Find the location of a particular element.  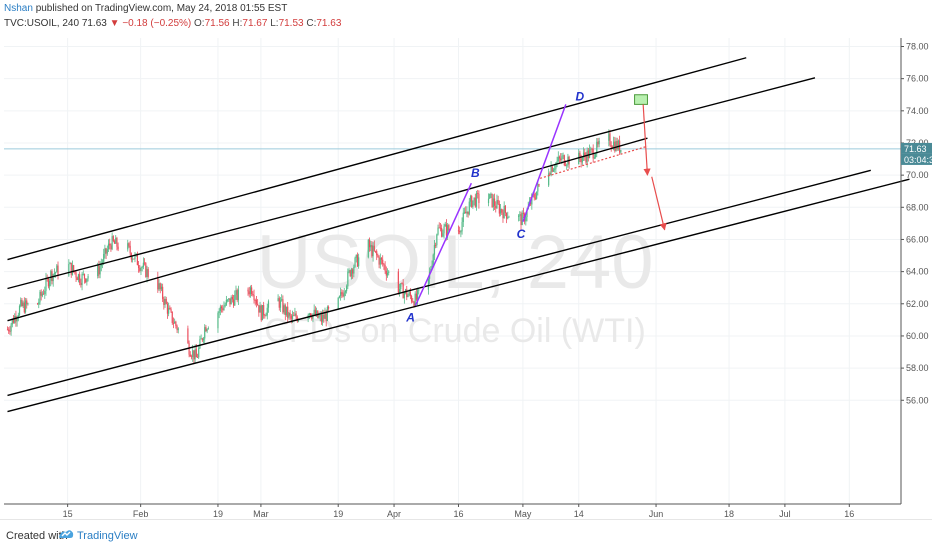

tradingview-link: TradingView is located at coordinates (107, 536).